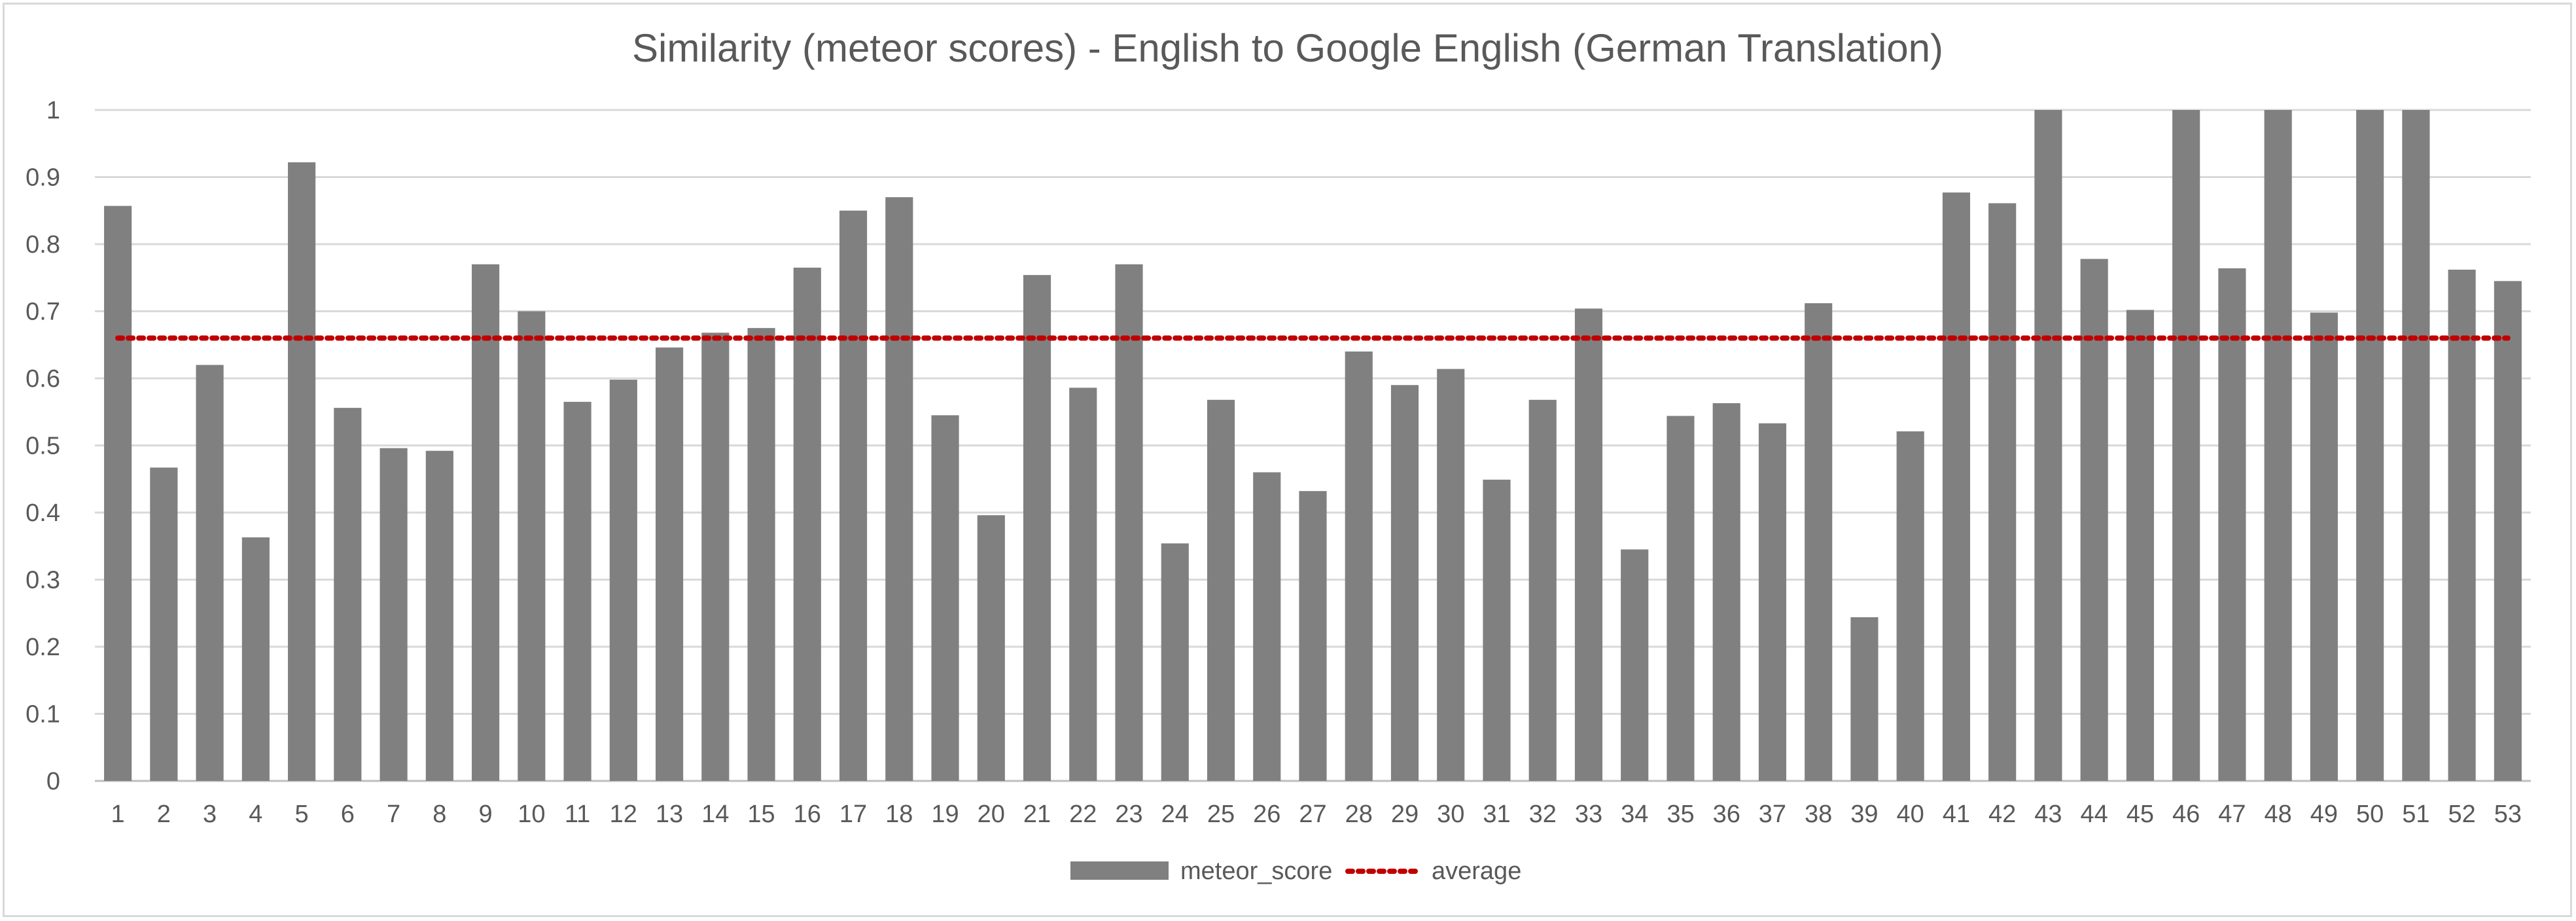 This screenshot has width=2576, height=921. I want to click on x-tick-label: 47, so click(2232, 814).